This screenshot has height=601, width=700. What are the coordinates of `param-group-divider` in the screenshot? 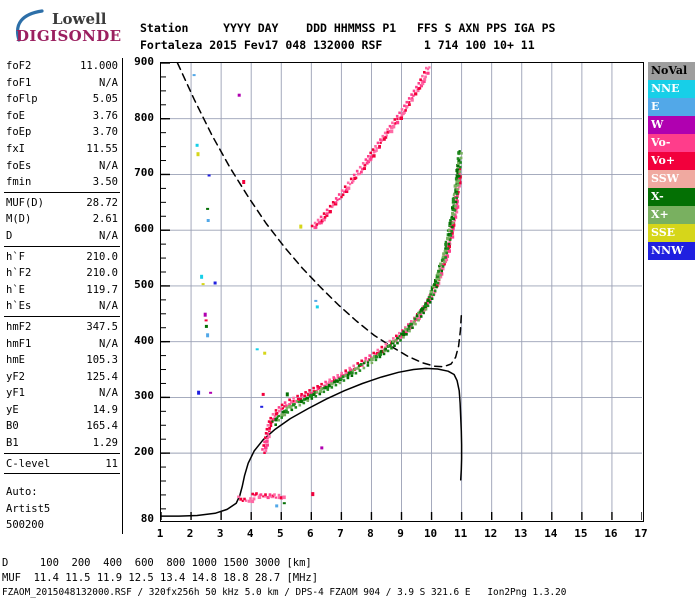 It's located at (62, 453).